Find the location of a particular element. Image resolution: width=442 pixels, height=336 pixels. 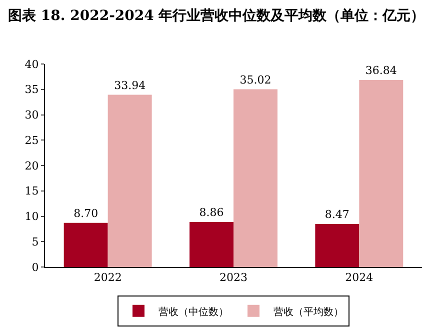

data-label: 36.84 is located at coordinates (381, 71).